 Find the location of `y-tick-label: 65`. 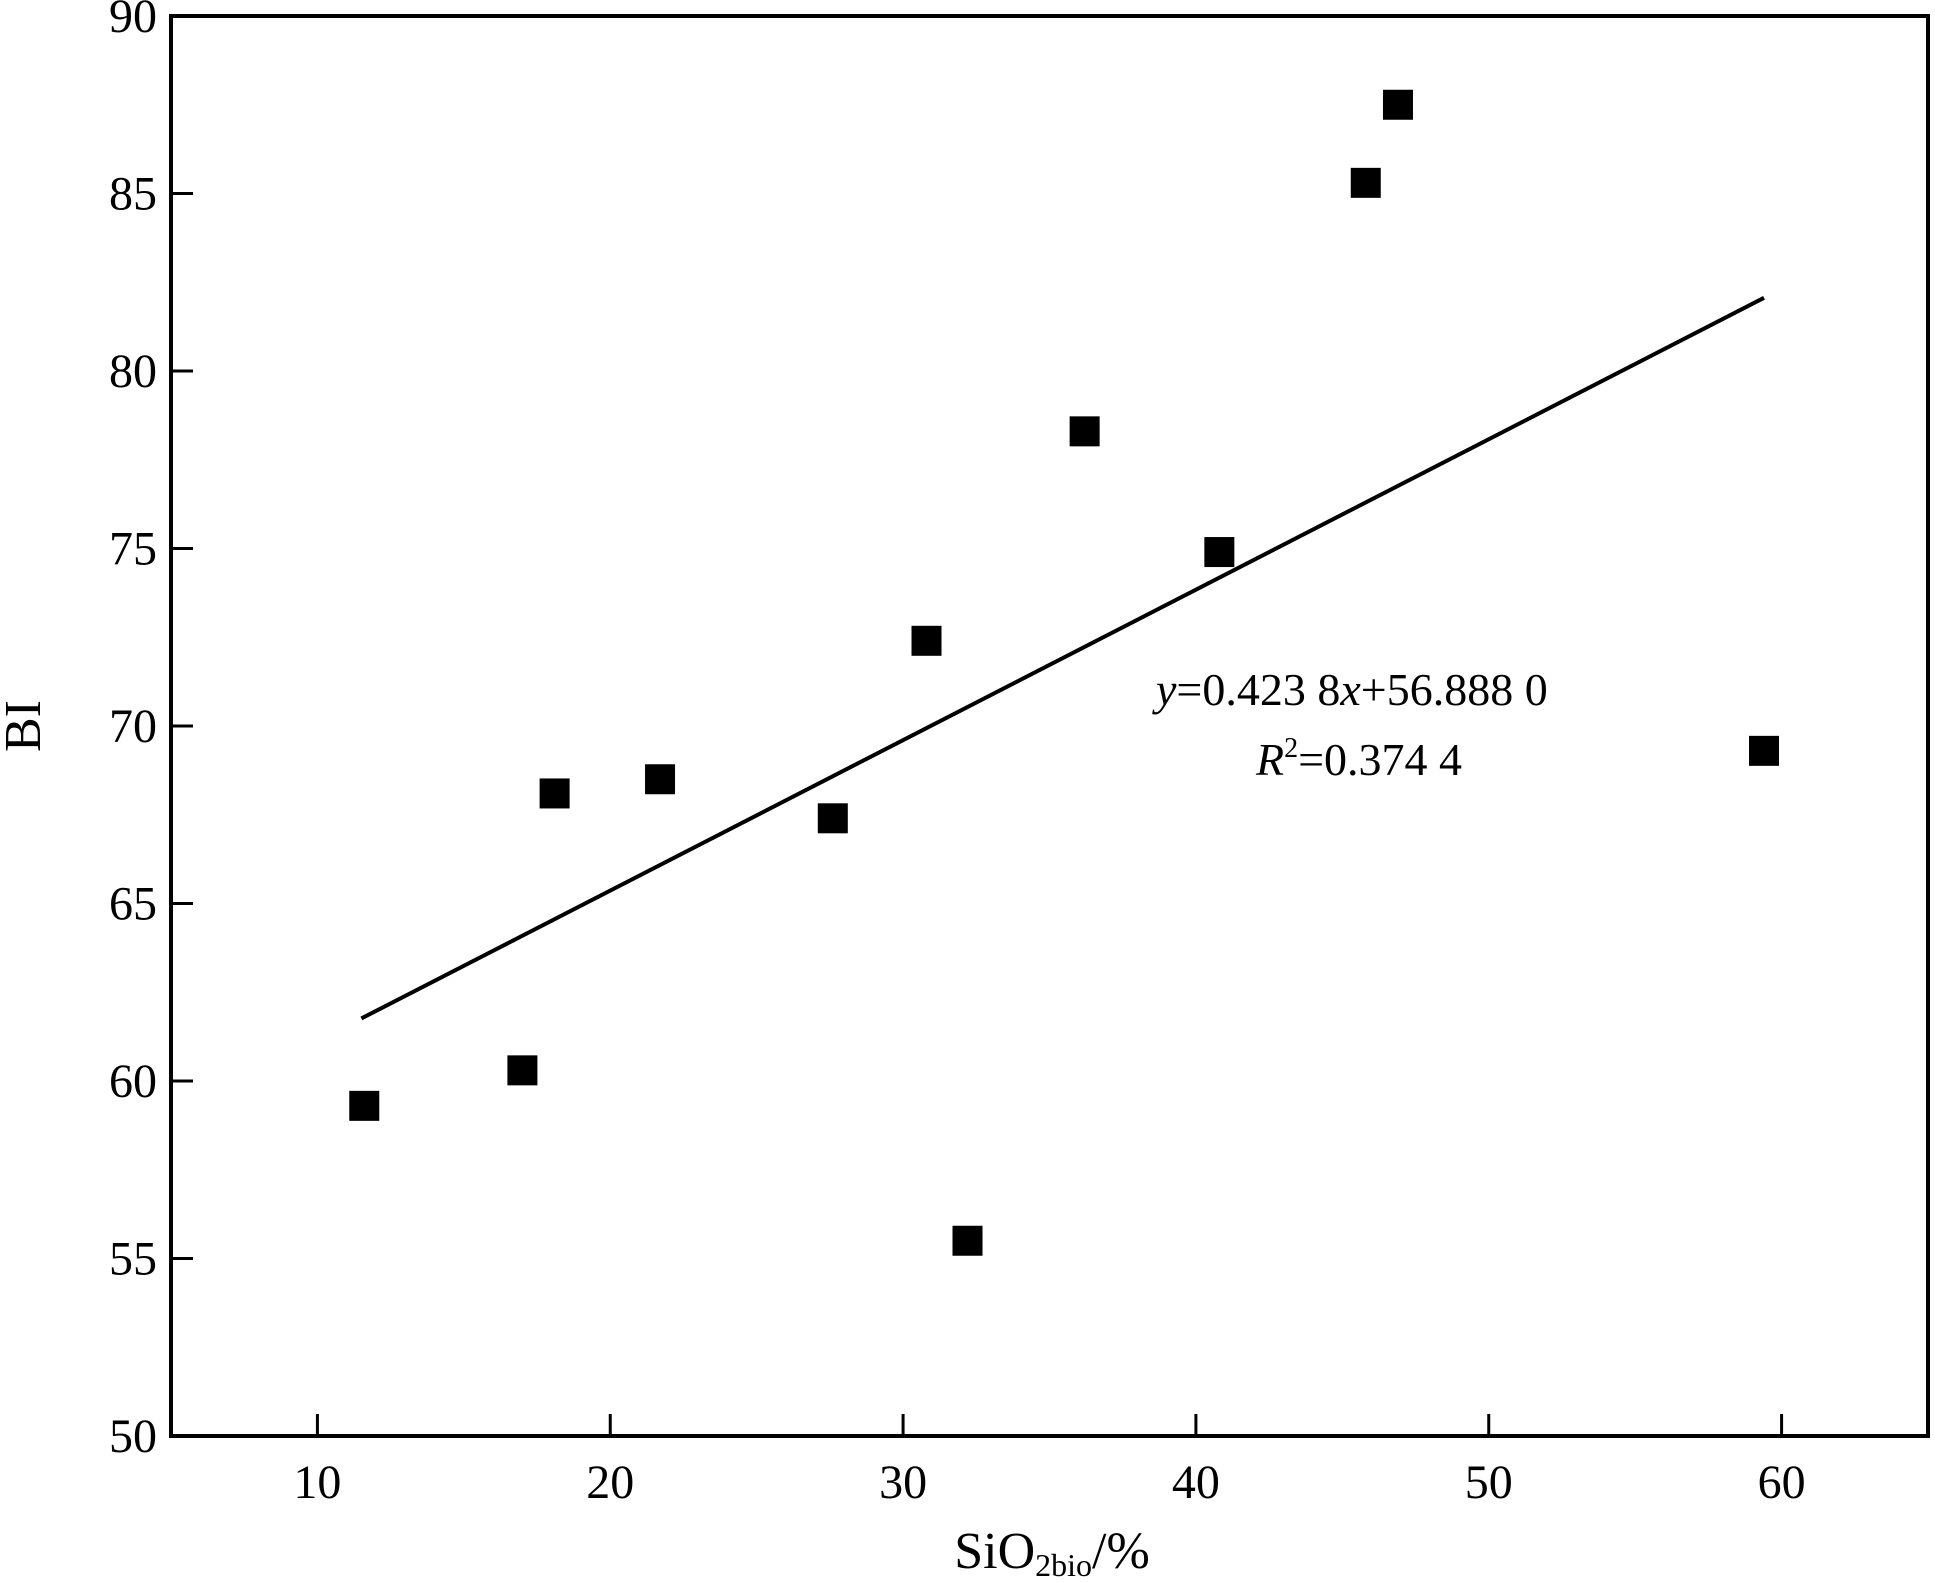

y-tick-label: 65 is located at coordinates (133, 904).